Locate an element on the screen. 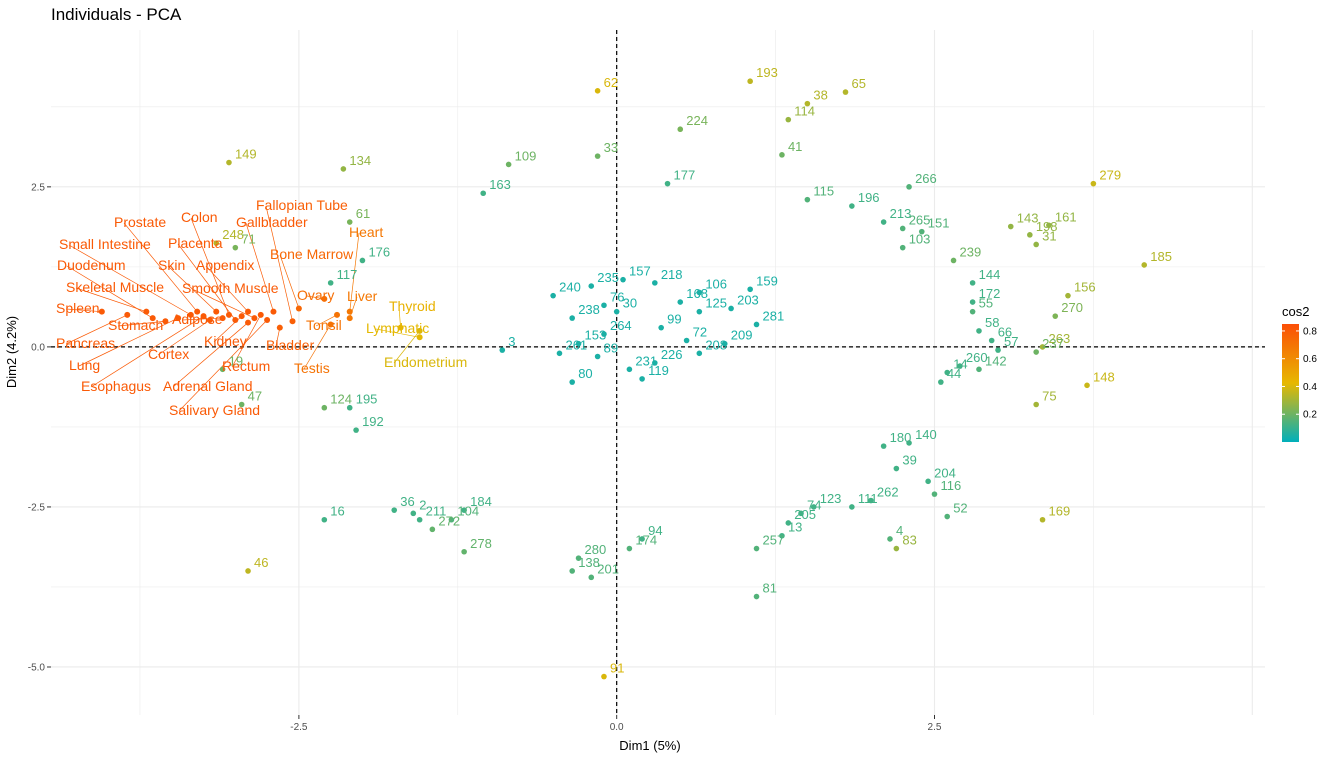 The width and height of the screenshot is (1335, 758). point-label: 211 is located at coordinates (436, 511).